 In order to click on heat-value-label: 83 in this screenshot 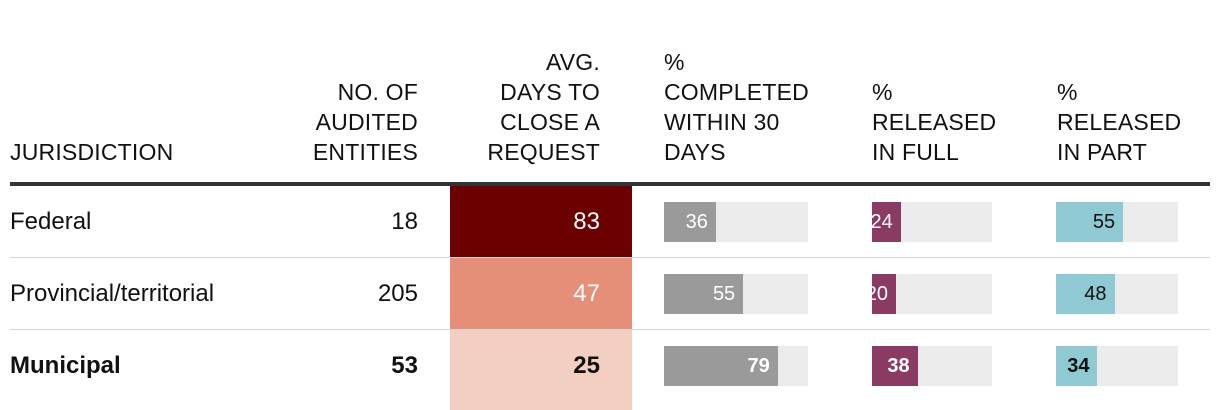, I will do `click(586, 221)`.